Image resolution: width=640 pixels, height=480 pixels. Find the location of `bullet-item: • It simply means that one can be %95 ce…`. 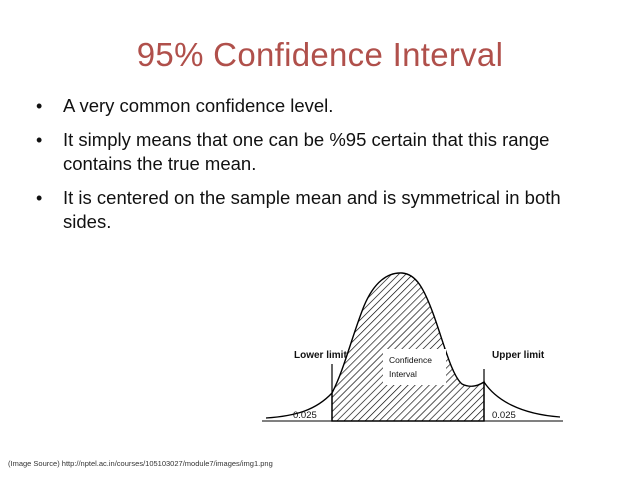

bullet-item: • It simply means that one can be %95 ce… is located at coordinates (324, 152).